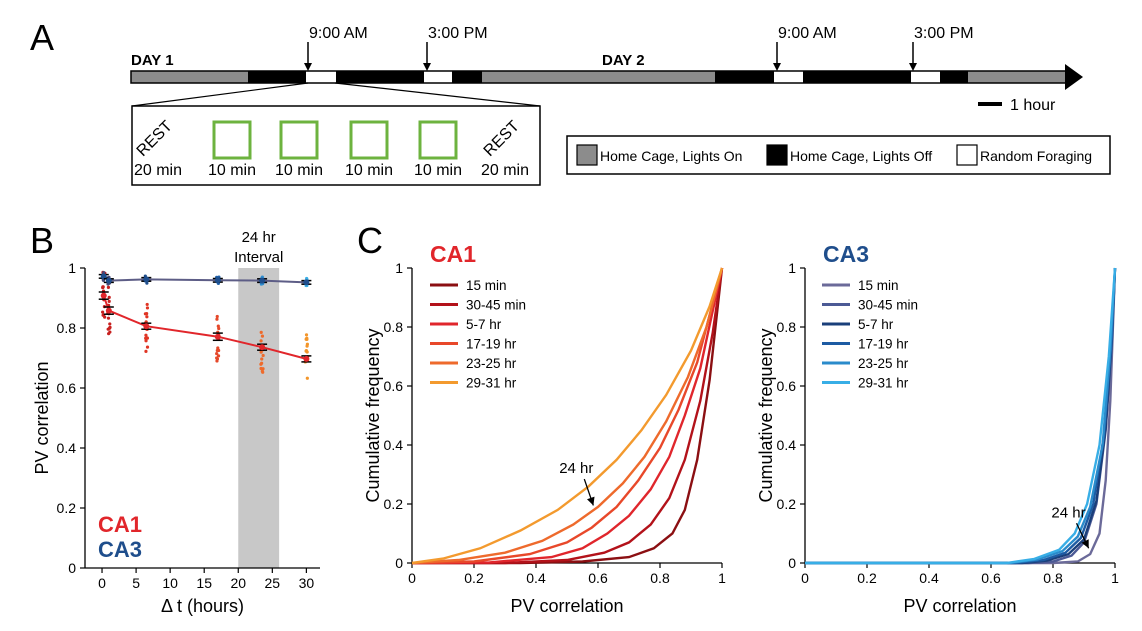  What do you see at coordinates (591, 501) in the screenshot?
I see `annotation-arrowhead` at bounding box center [591, 501].